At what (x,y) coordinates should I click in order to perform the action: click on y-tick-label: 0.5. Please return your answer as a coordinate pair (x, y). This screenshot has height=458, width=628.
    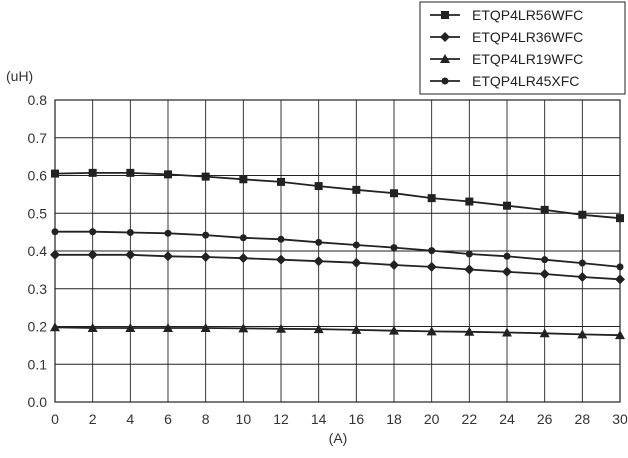
    Looking at the image, I should click on (38, 213).